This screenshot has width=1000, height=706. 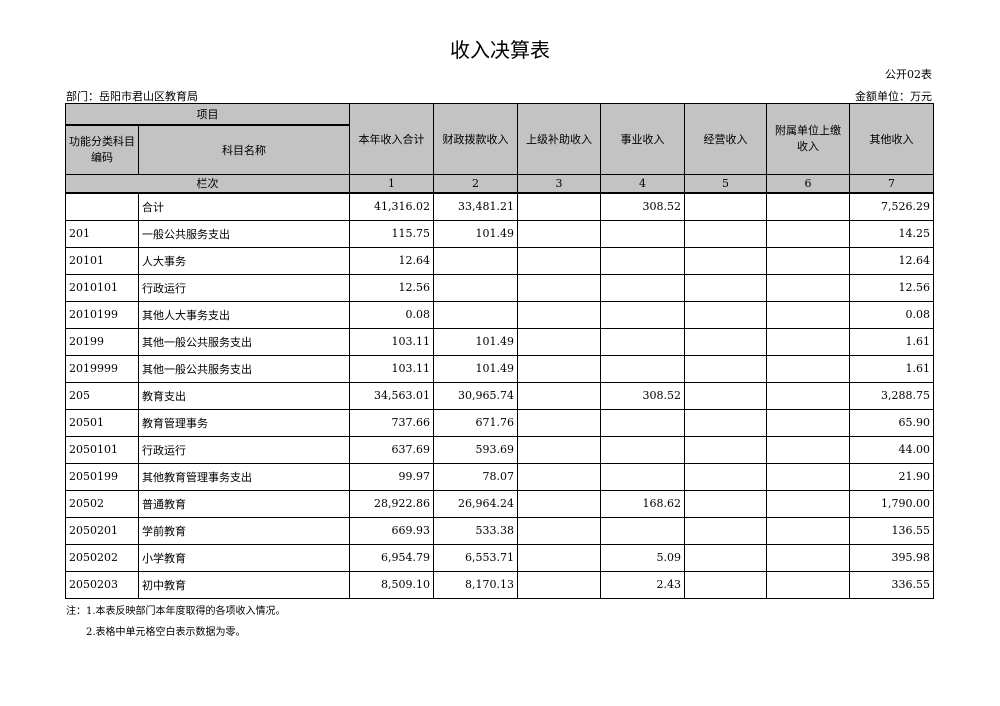 I want to click on table-row: 2019999 其他一般公共服务支出 103.11 101.49 1.61, so click(x=499, y=368).